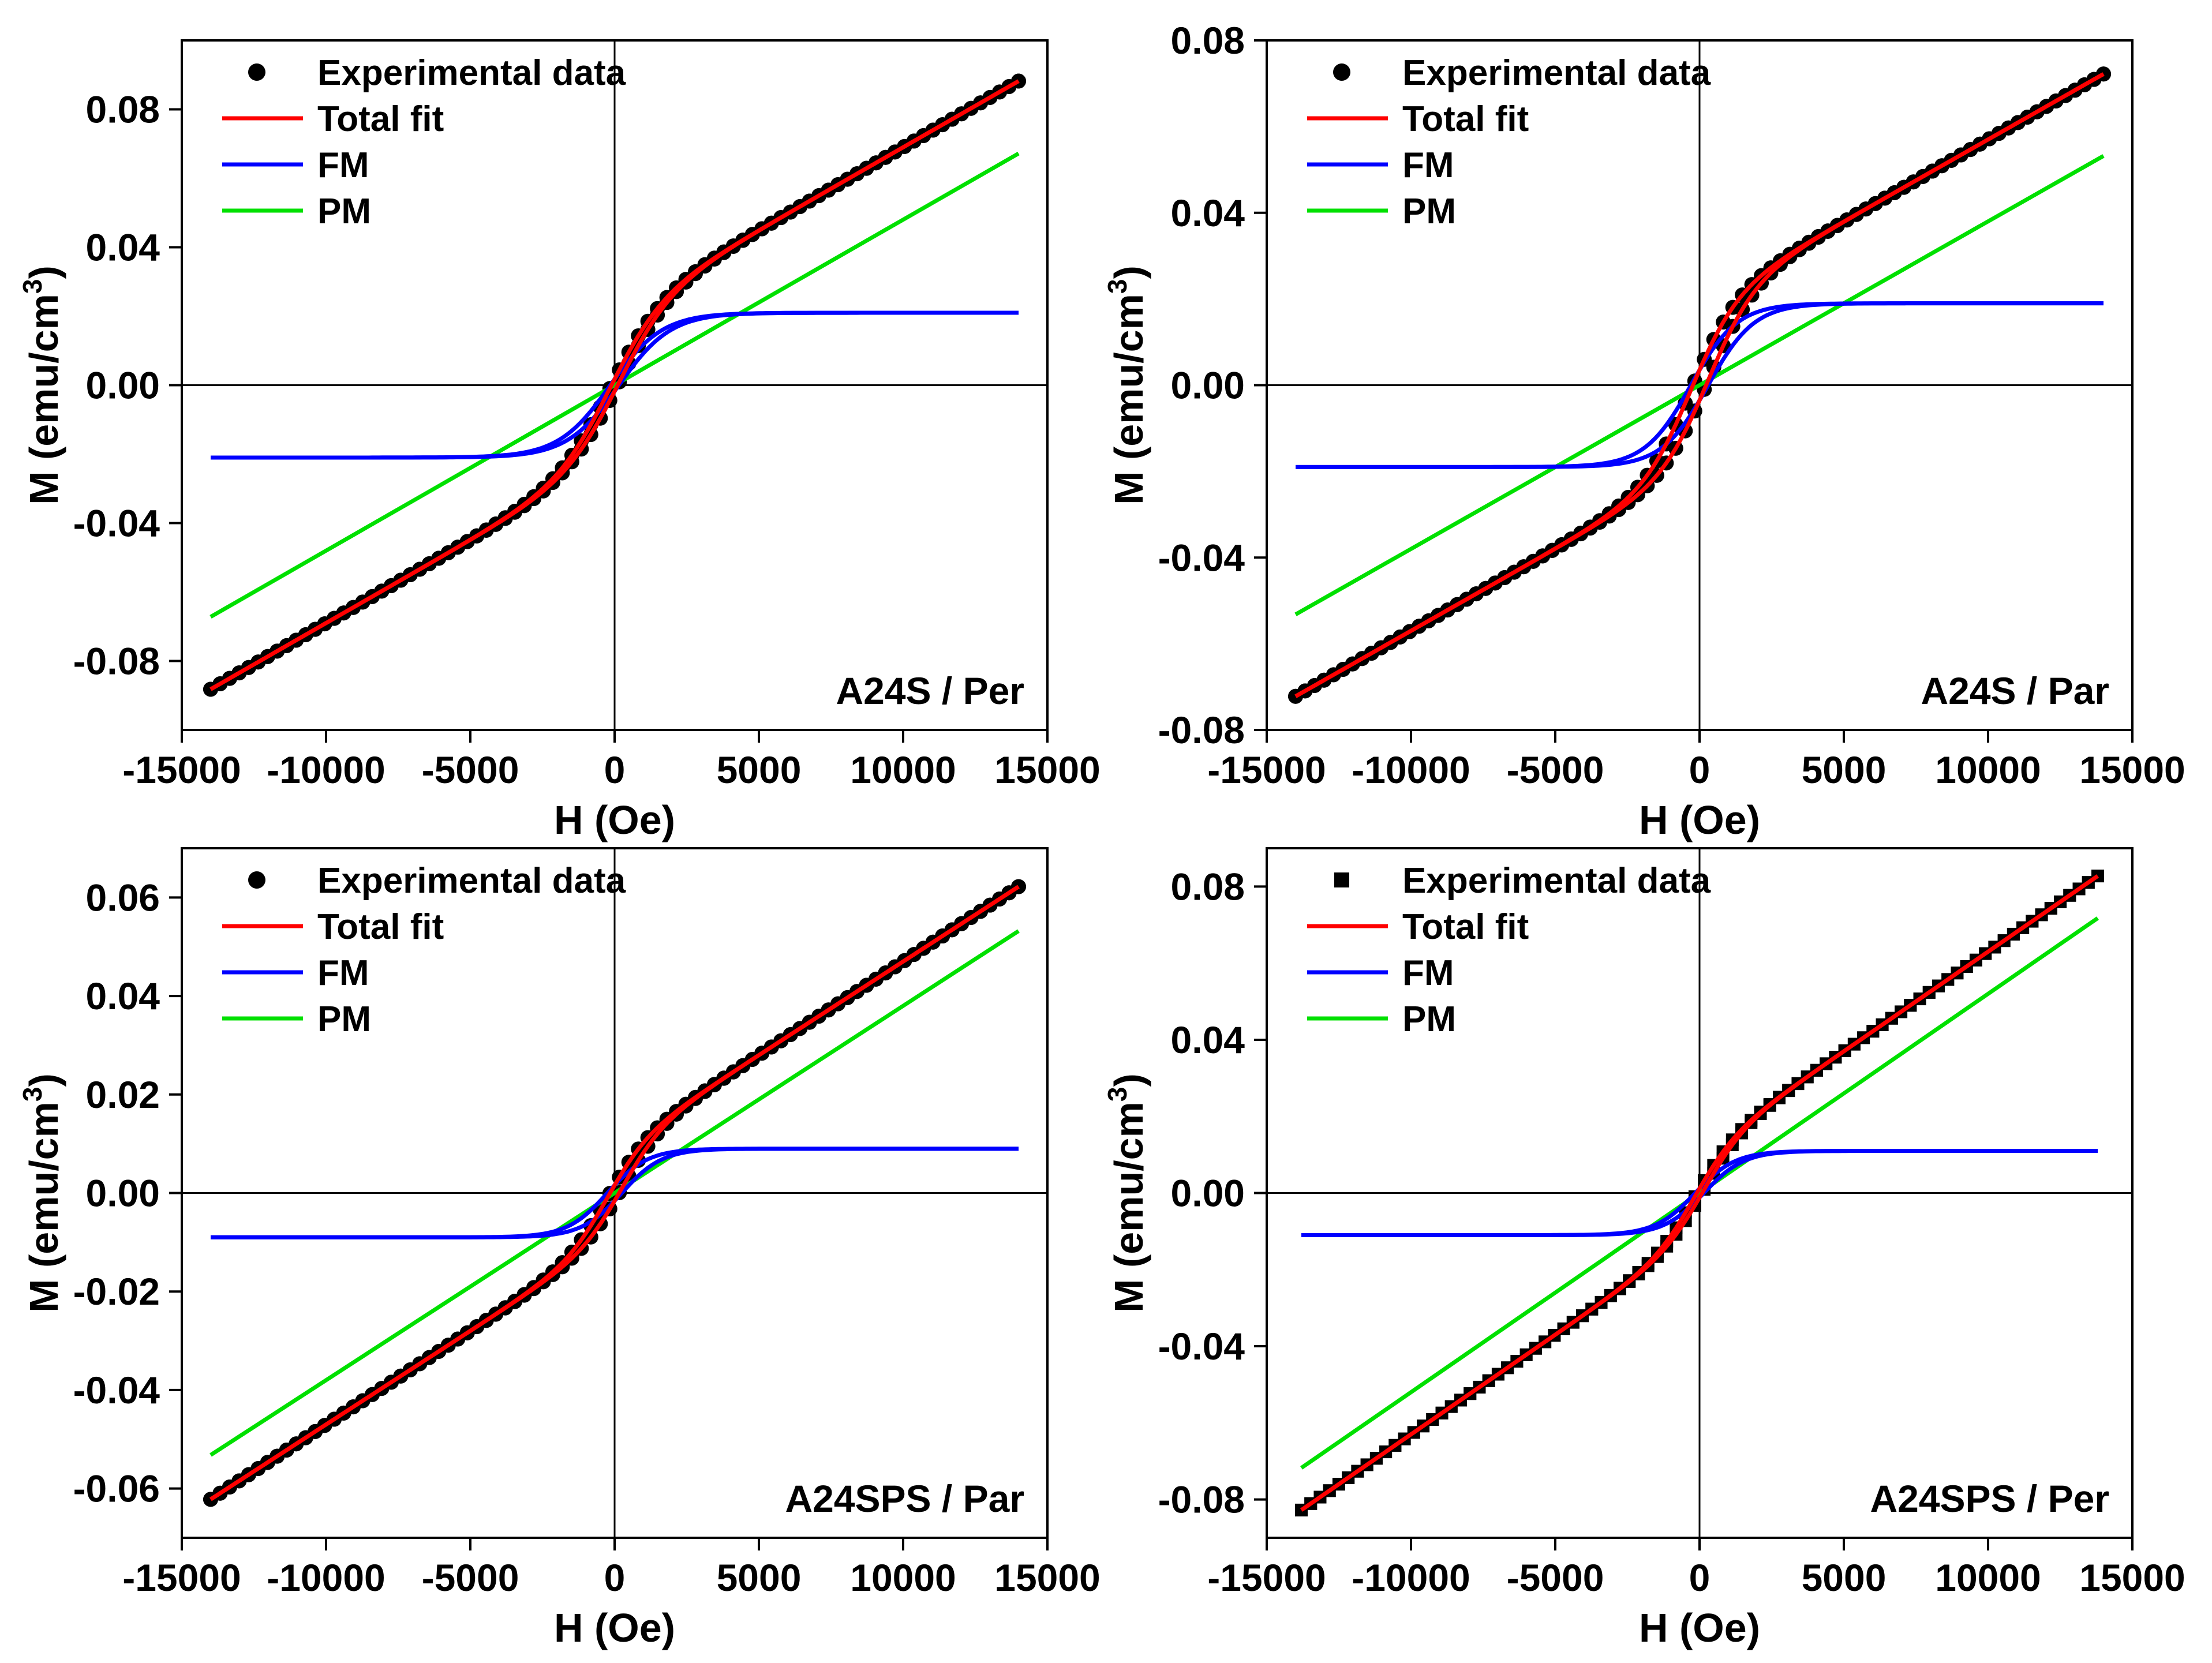 This screenshot has width=2212, height=1663. I want to click on sample-label: A24SPS / Par, so click(904, 1498).